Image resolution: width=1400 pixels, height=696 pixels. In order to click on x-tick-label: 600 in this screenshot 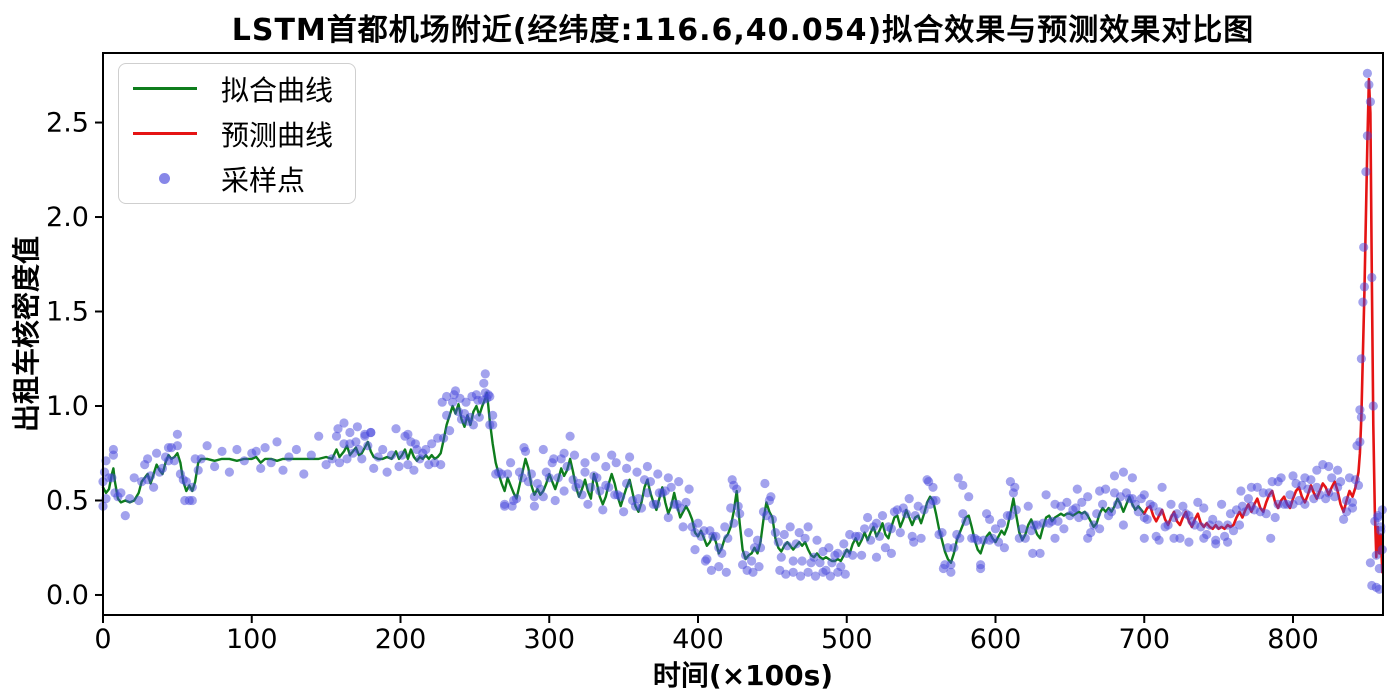, I will do `click(996, 639)`.